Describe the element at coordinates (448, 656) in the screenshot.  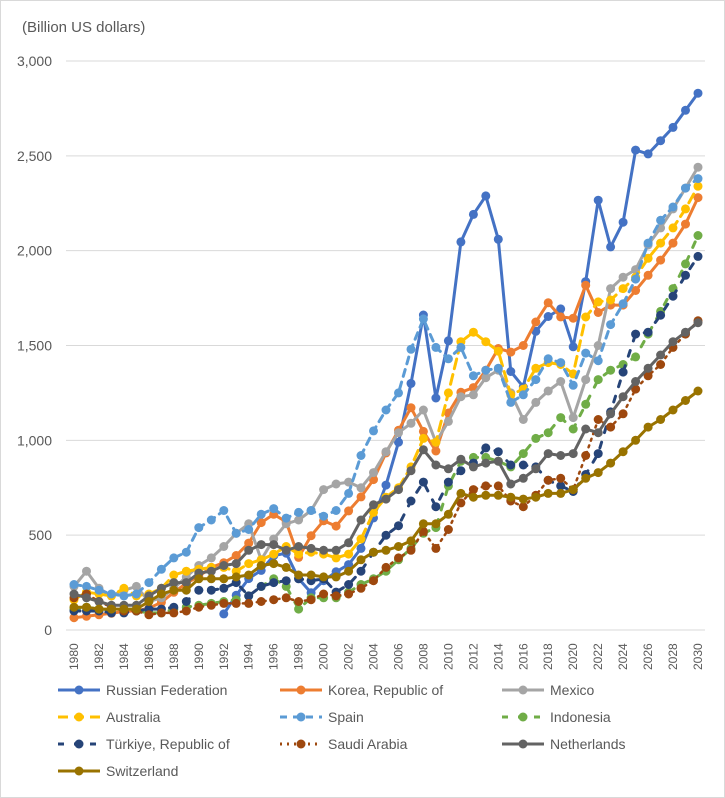
I see `x-tick-label: 2010` at that location.